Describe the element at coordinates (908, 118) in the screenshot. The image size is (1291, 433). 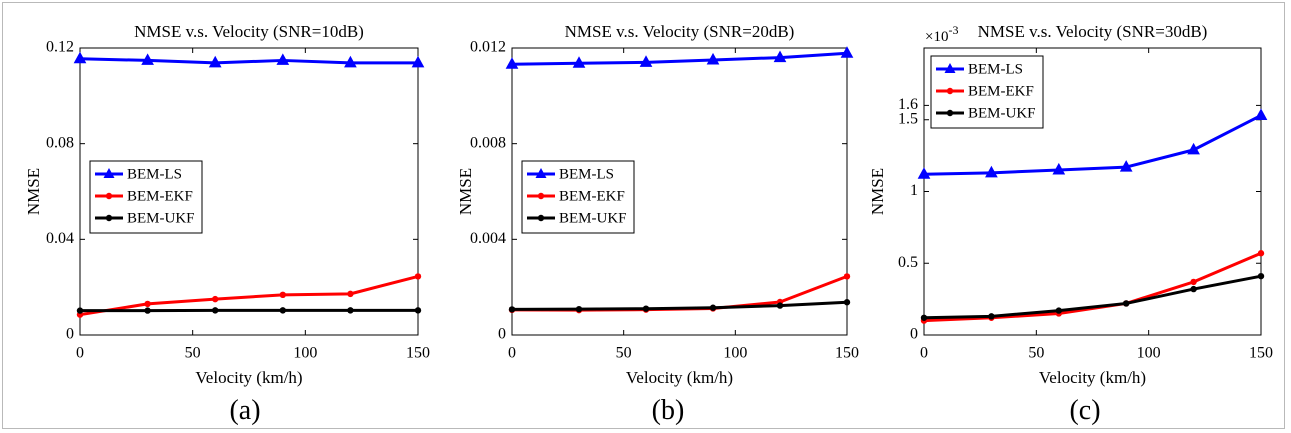
I see `y-tick-label: 1.5` at that location.